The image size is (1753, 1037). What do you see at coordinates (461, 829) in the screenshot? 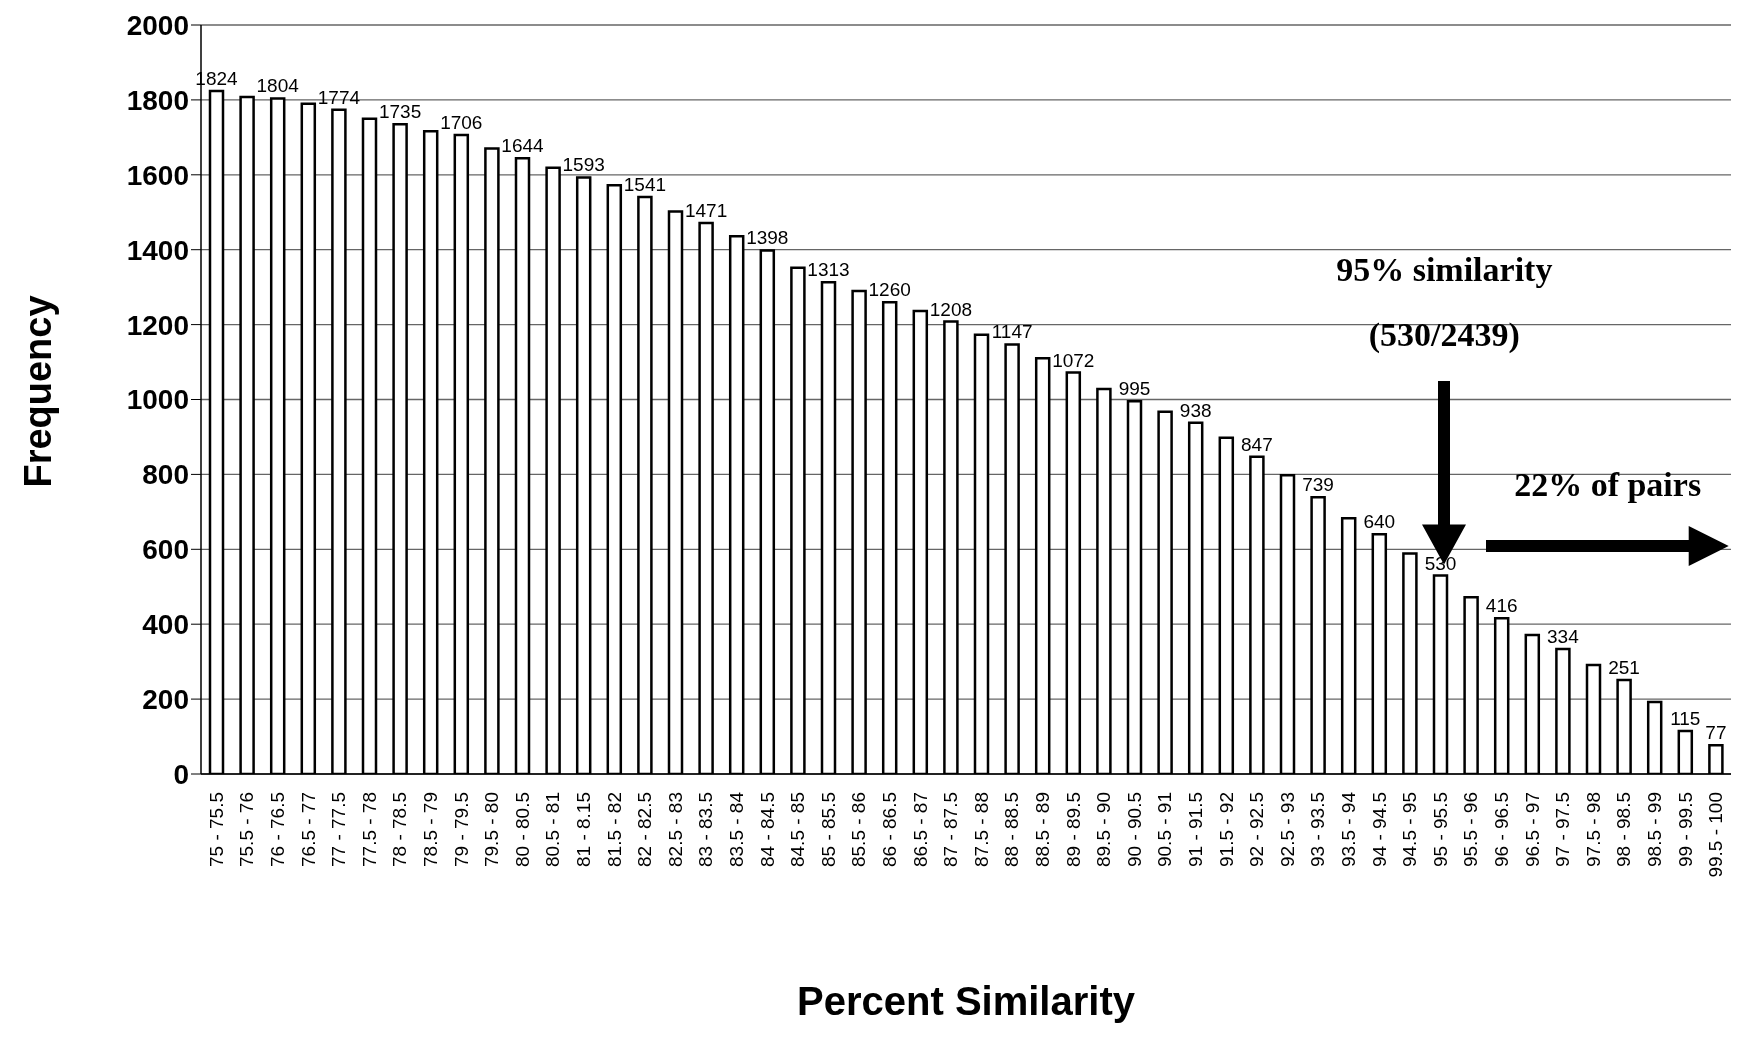
I see `x-tick-label: 79 - 79.5` at bounding box center [461, 829].